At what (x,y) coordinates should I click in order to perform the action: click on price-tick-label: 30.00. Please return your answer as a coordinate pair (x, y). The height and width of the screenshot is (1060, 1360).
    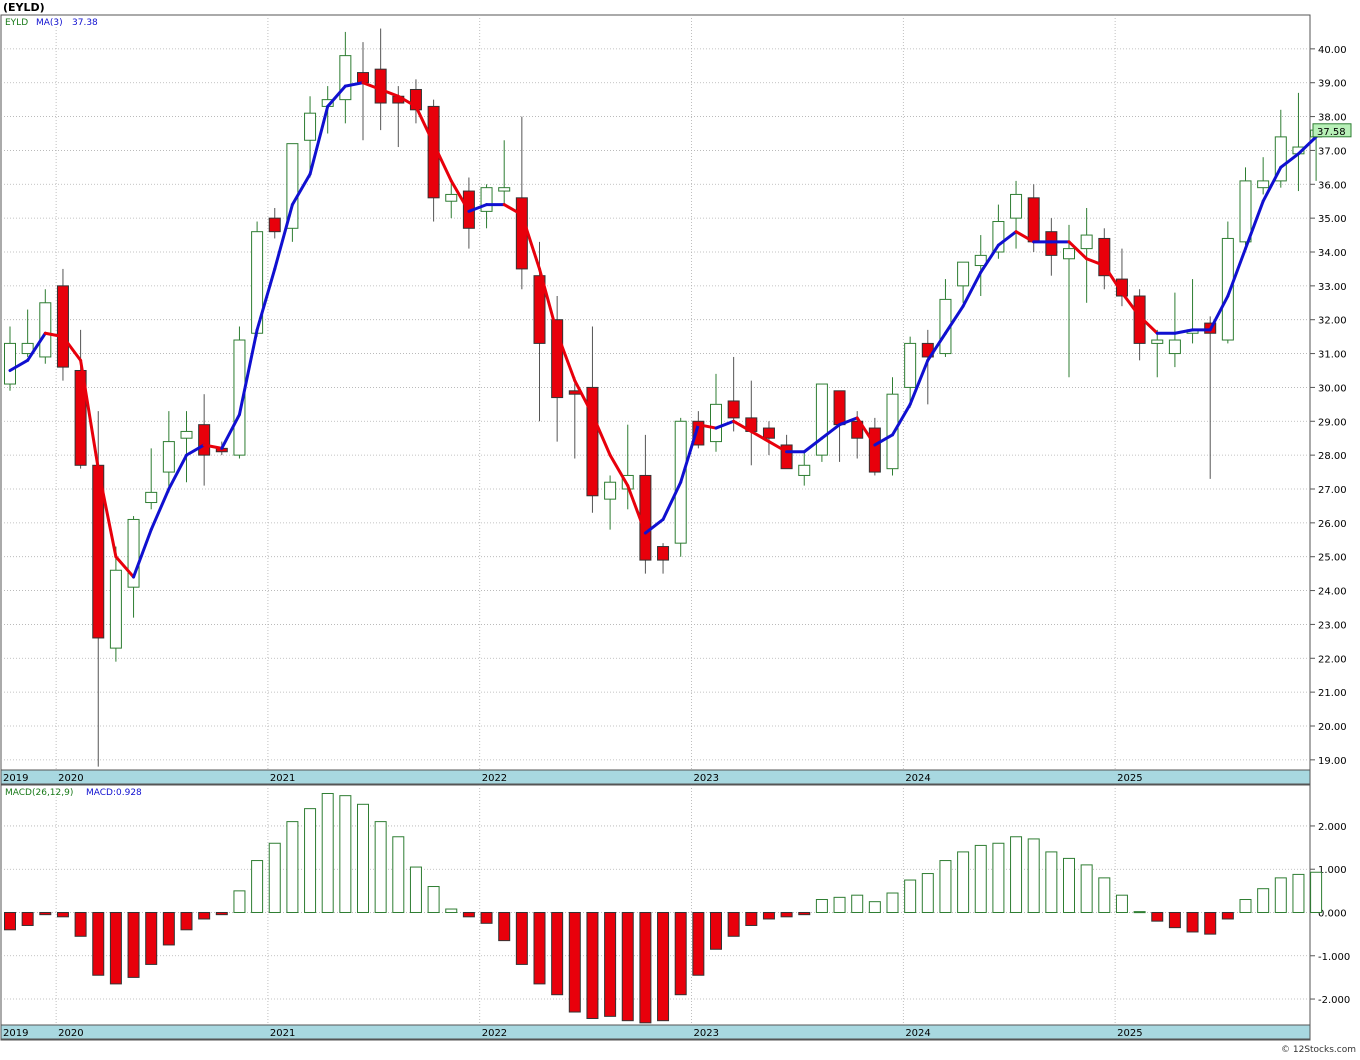
    Looking at the image, I should click on (1332, 388).